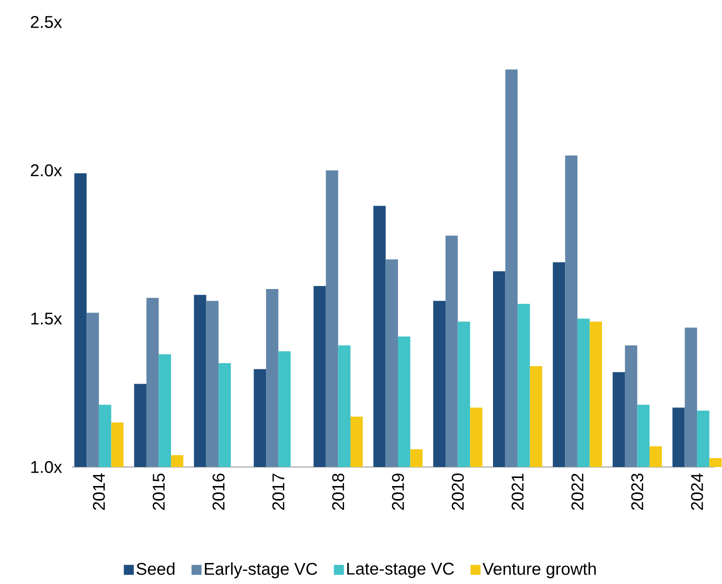 The height and width of the screenshot is (584, 722). Describe the element at coordinates (46, 467) in the screenshot. I see `y-tick-label: 1.0x` at that location.